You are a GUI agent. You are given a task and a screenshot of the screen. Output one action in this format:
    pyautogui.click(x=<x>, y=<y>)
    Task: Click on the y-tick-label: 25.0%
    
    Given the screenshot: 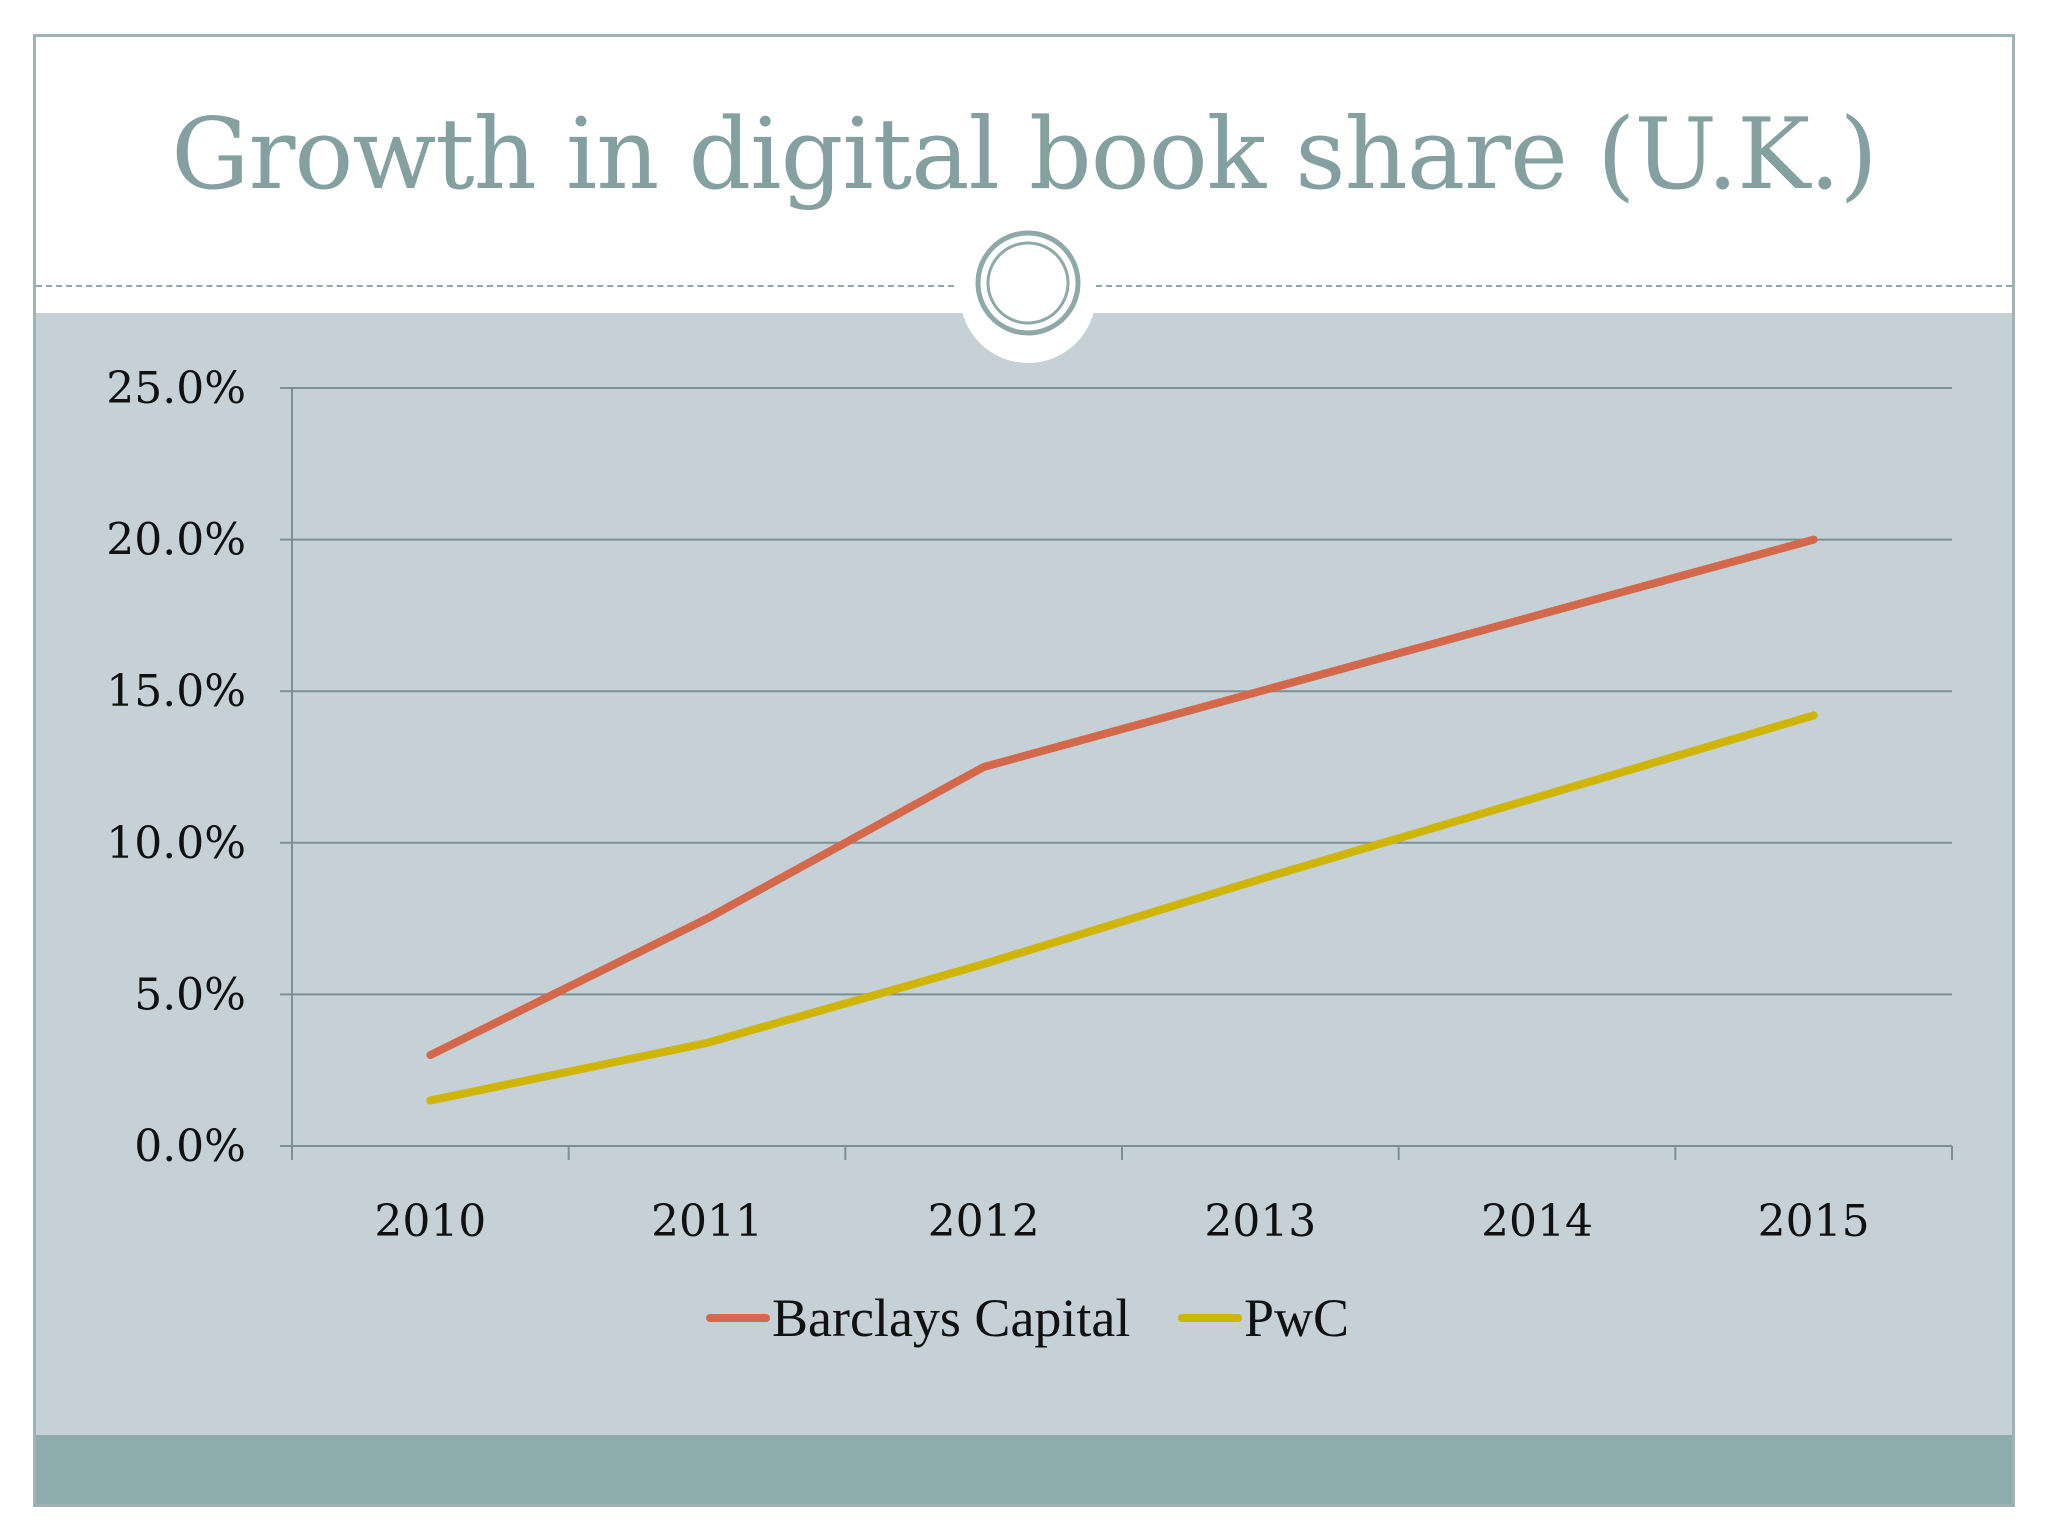 What is the action you would take?
    pyautogui.click(x=176, y=388)
    